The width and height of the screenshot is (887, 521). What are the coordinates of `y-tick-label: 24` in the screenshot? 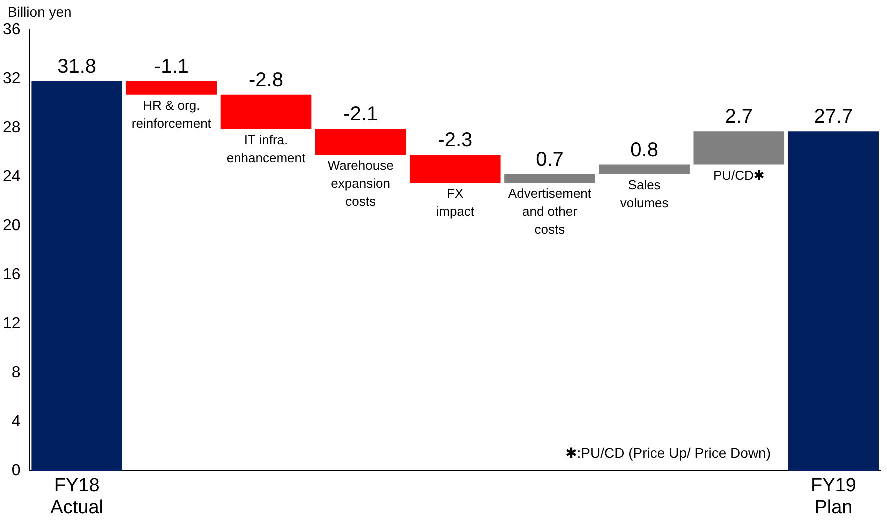 It's located at (12, 177).